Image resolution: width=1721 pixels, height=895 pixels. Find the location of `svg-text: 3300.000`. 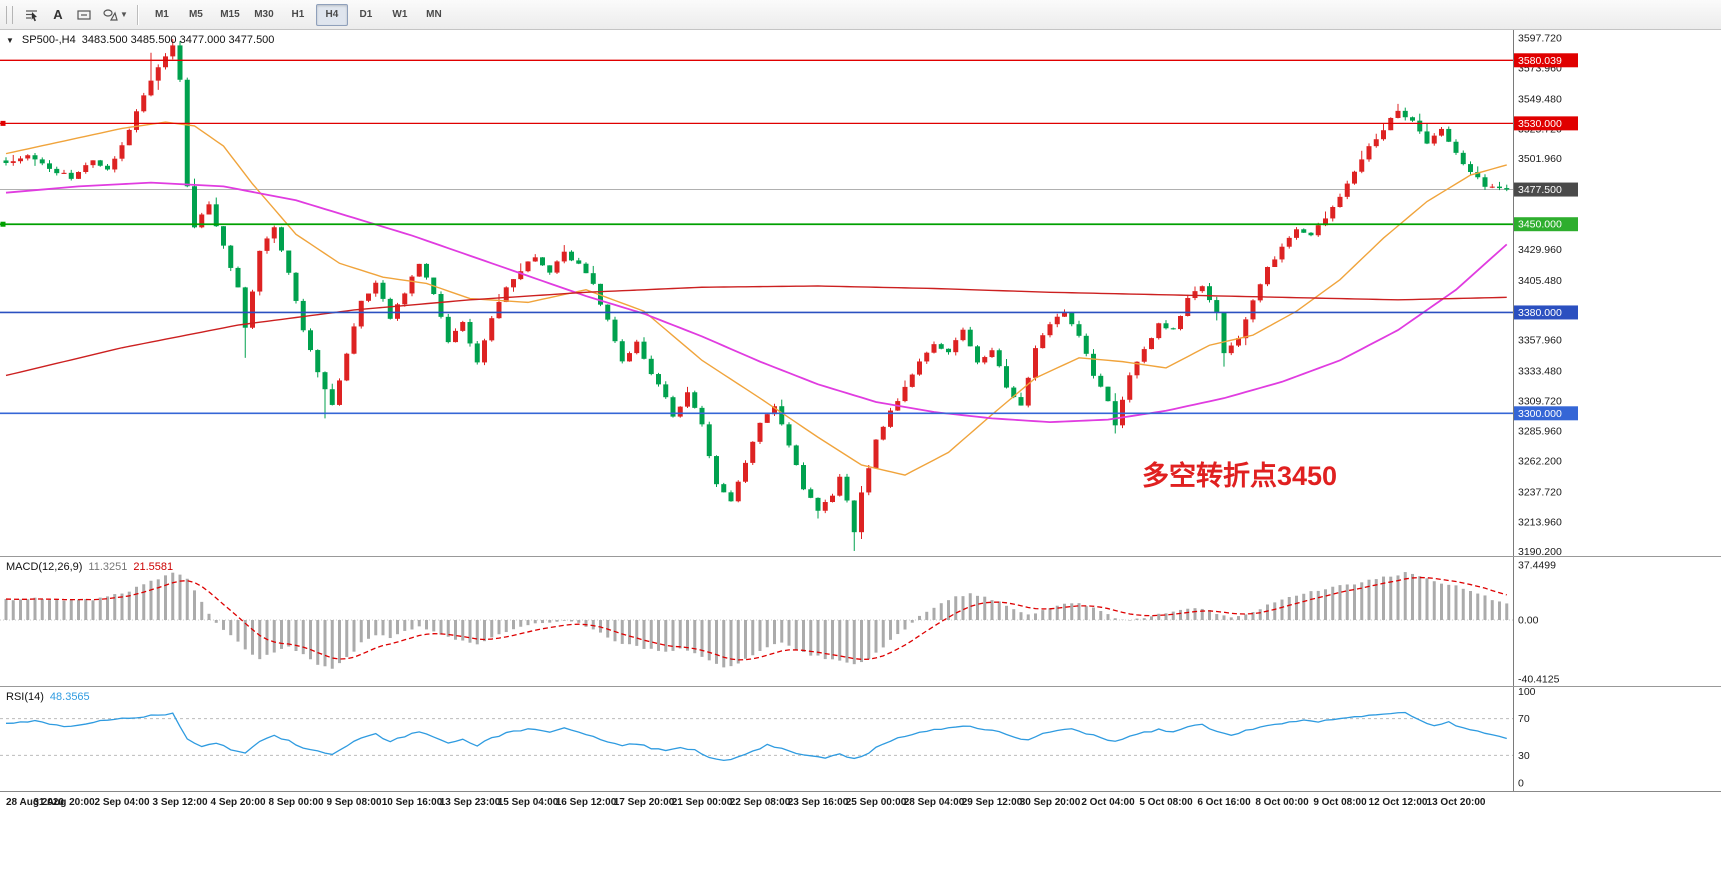

svg-text: 3300.000 is located at coordinates (1540, 414).